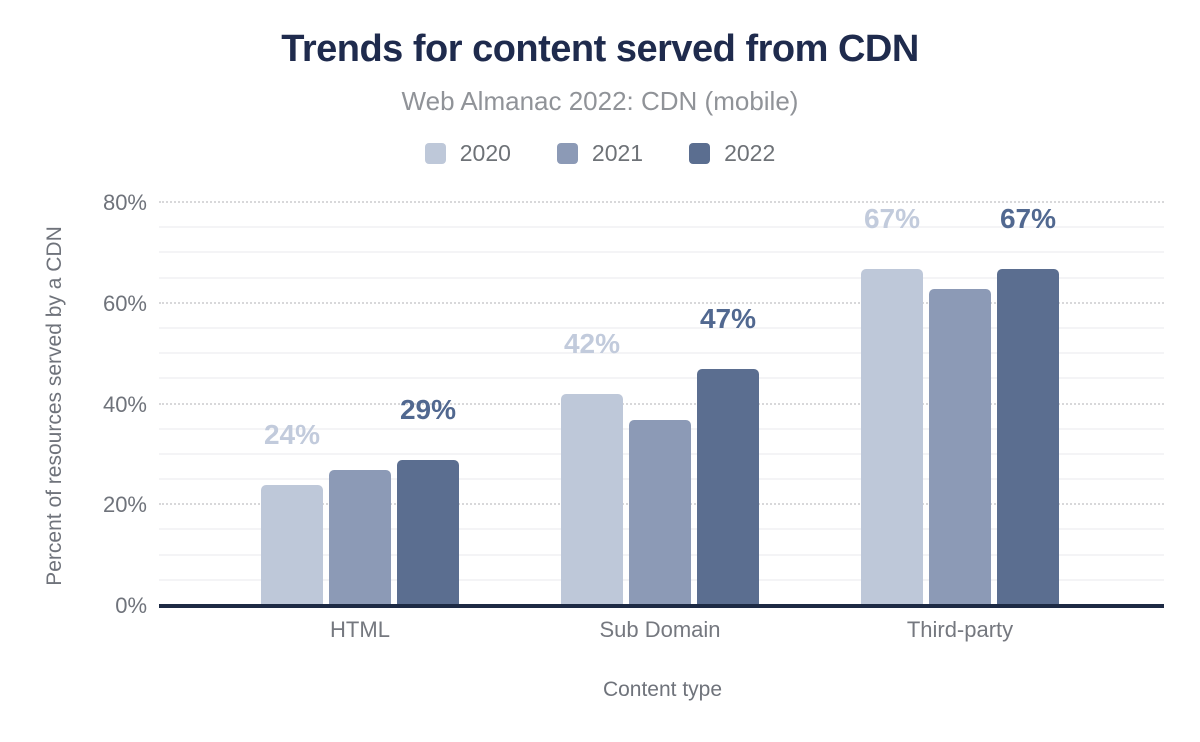 This screenshot has width=1200, height=742. What do you see at coordinates (661, 302) in the screenshot?
I see `major-gridline-60pct` at bounding box center [661, 302].